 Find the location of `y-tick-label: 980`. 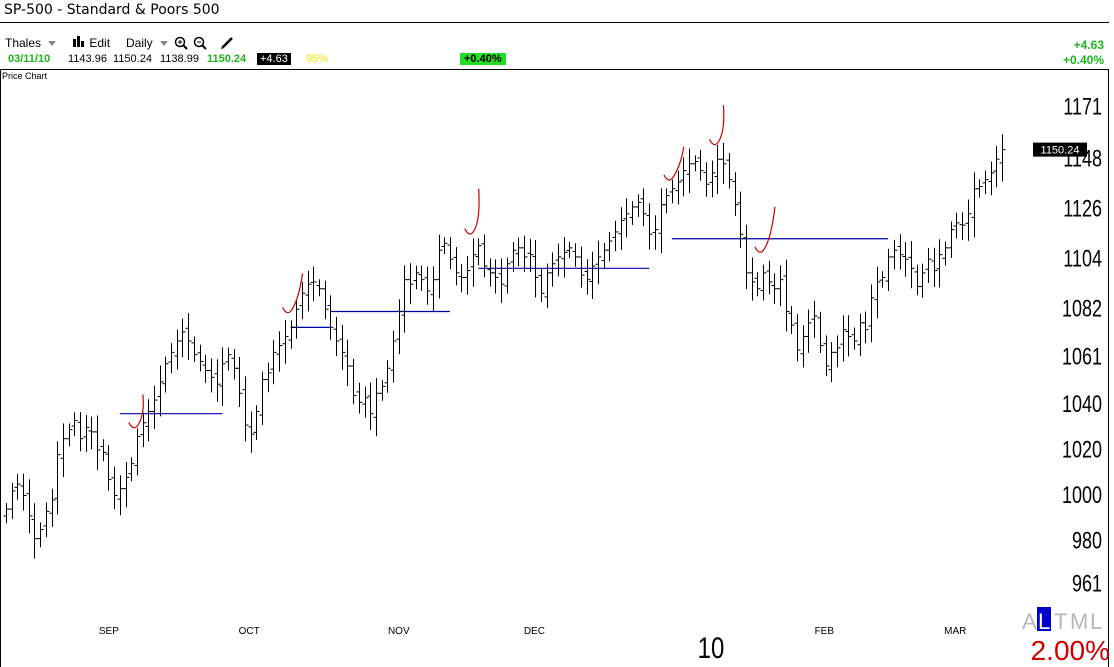

y-tick-label: 980 is located at coordinates (1087, 541).